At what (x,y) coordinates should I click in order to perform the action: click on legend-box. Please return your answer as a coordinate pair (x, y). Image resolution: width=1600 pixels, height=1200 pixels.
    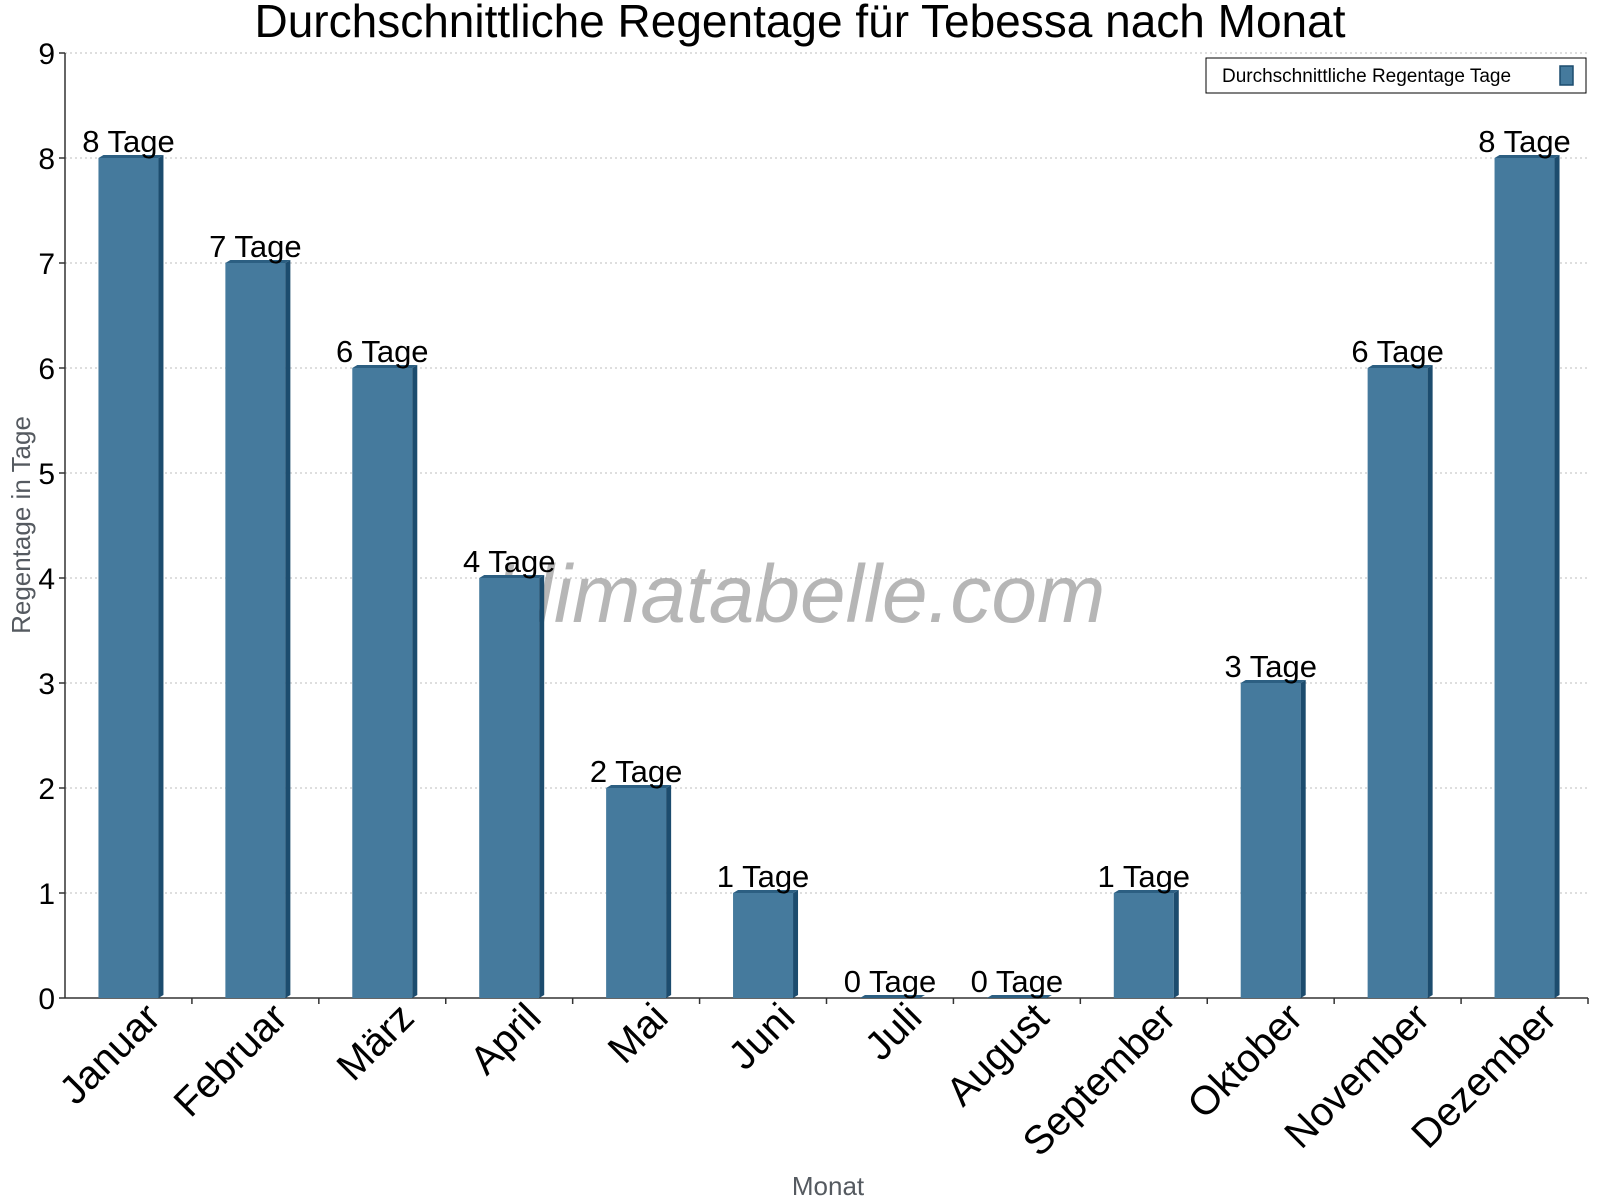
    Looking at the image, I should click on (1396, 75).